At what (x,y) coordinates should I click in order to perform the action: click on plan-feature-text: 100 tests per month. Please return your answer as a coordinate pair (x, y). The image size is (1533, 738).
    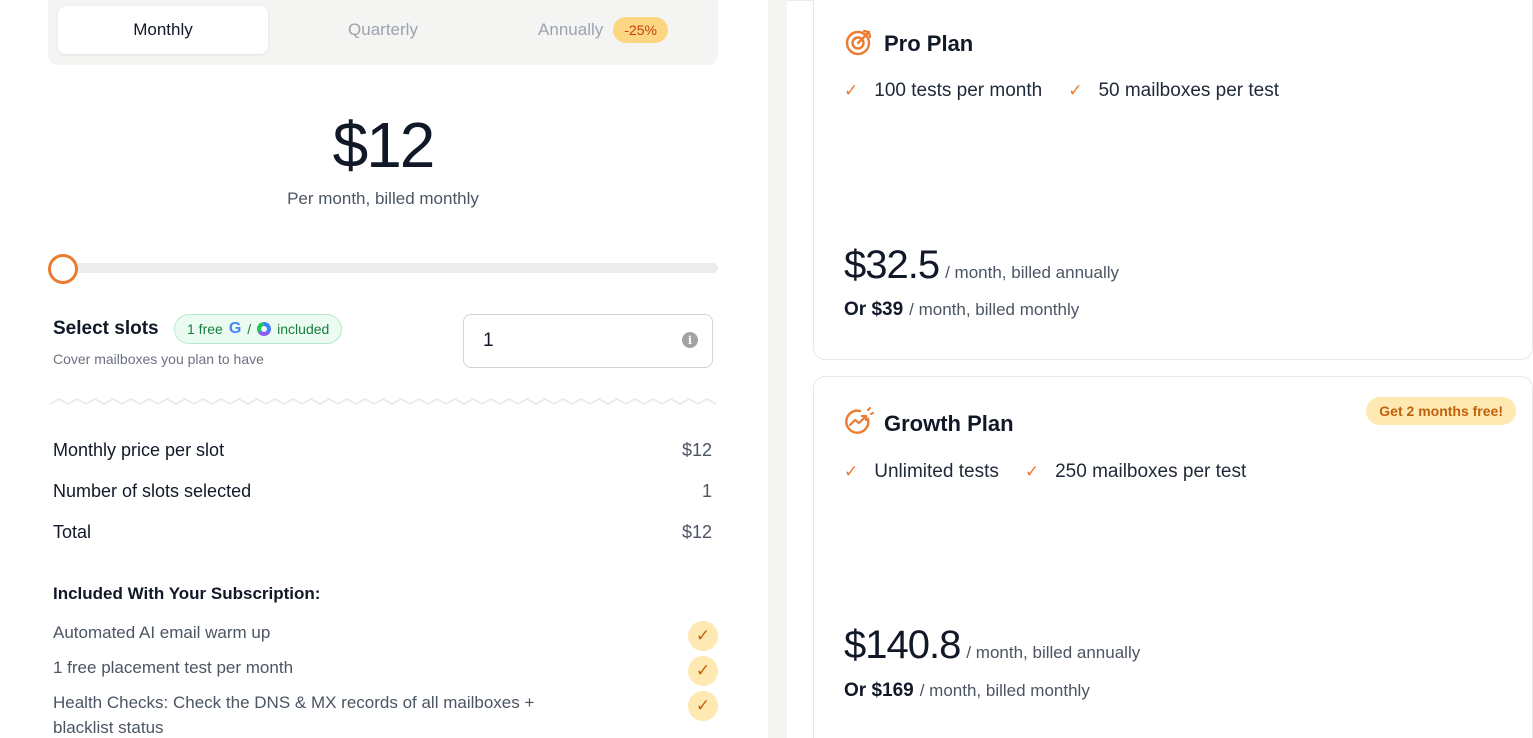
    Looking at the image, I should click on (958, 90).